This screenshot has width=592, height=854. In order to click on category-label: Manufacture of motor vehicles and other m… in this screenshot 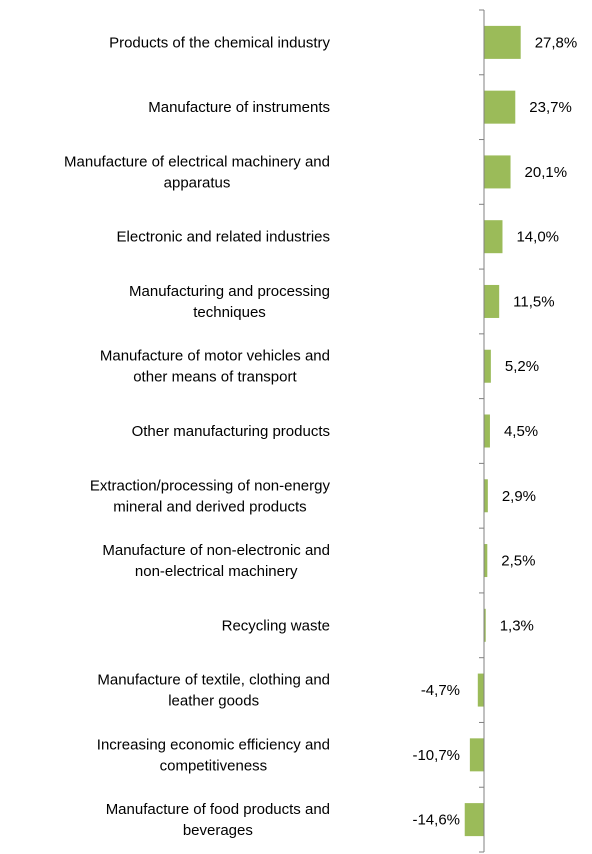, I will do `click(215, 367)`.